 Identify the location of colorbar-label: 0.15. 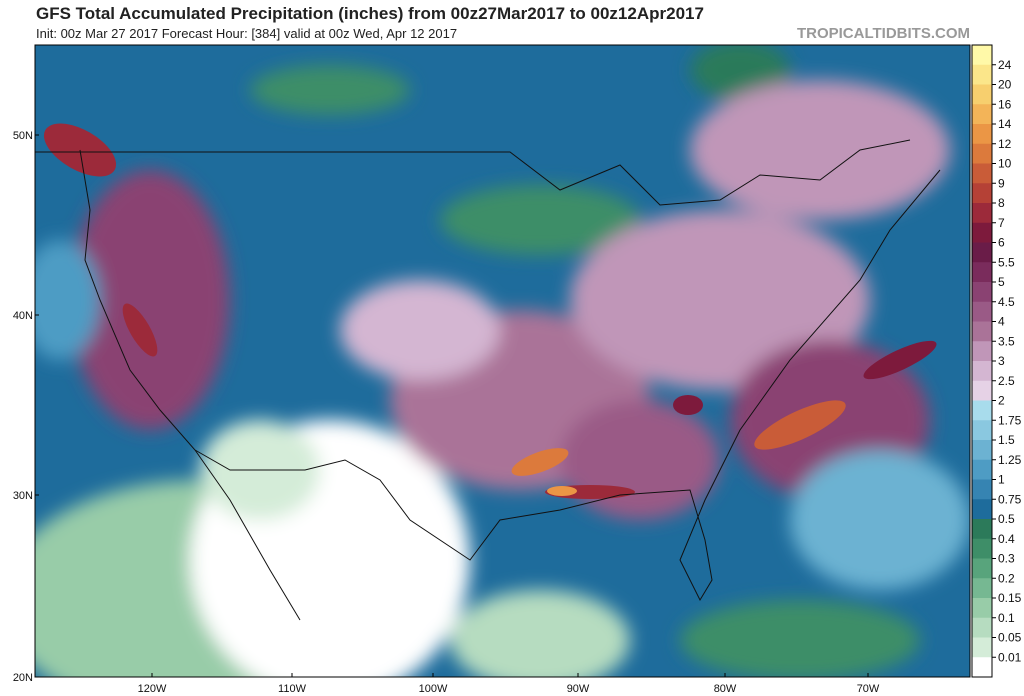
(1010, 598).